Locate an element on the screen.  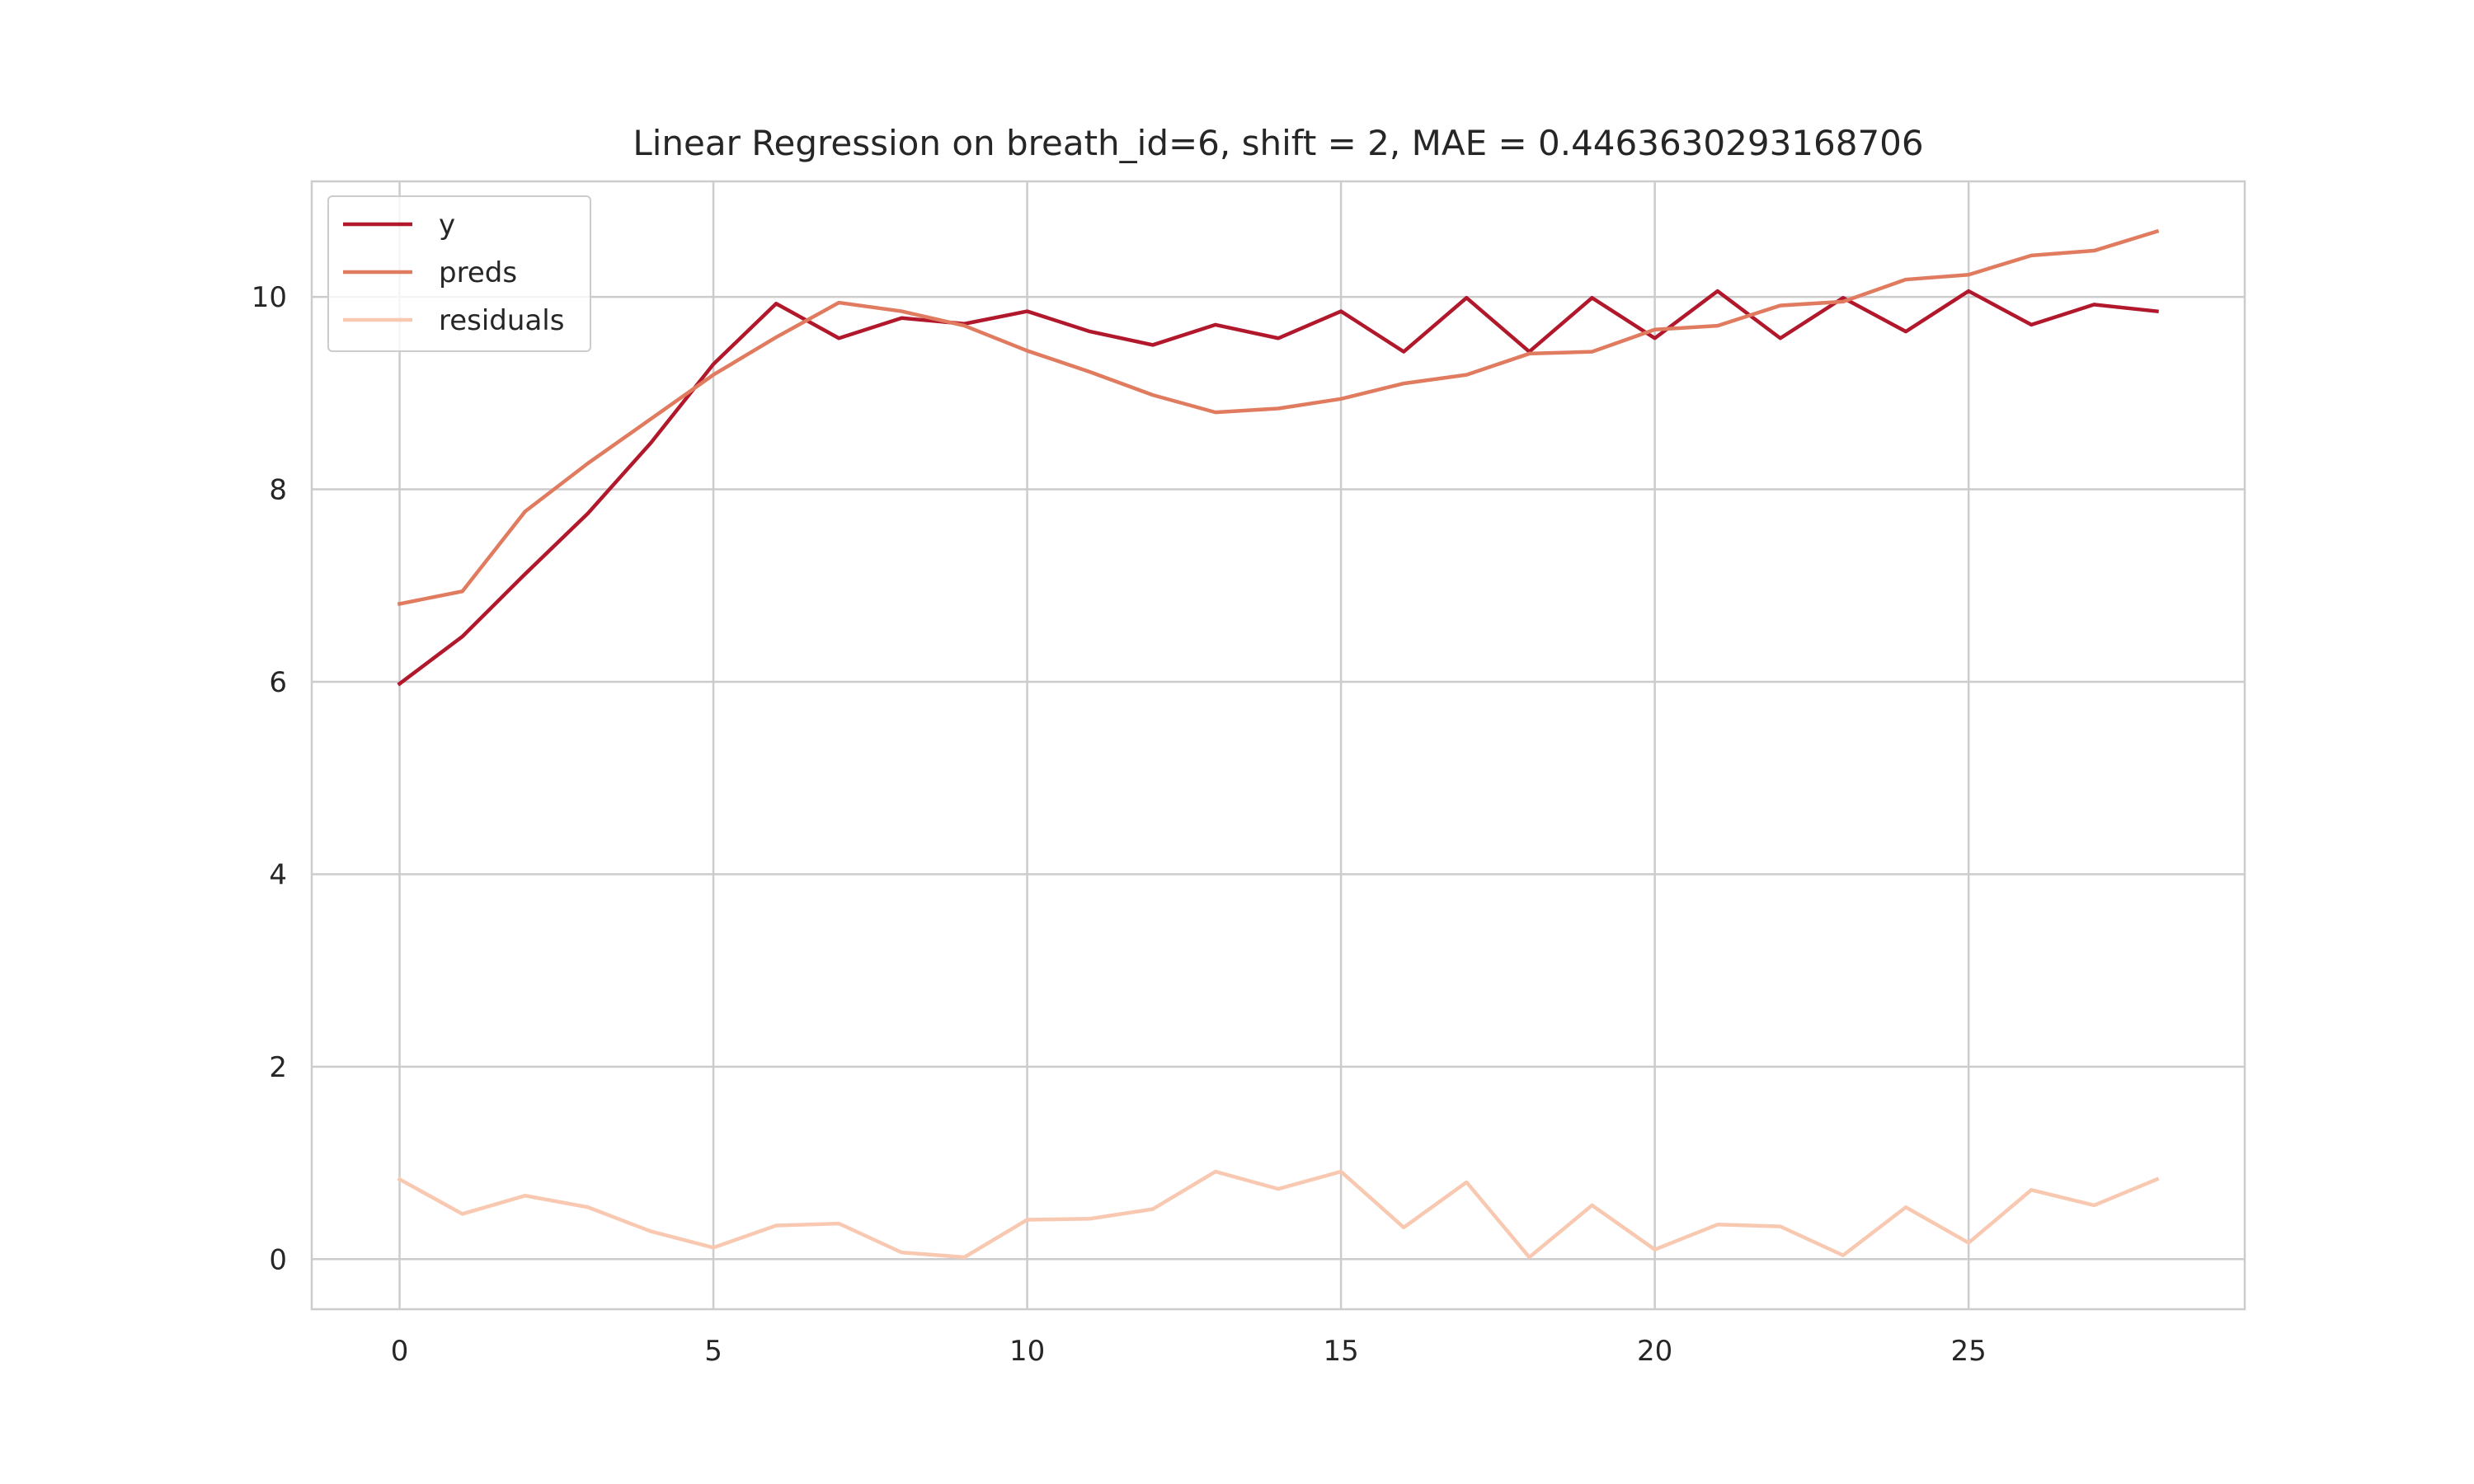
legend: y preds residuals is located at coordinates (459, 273).